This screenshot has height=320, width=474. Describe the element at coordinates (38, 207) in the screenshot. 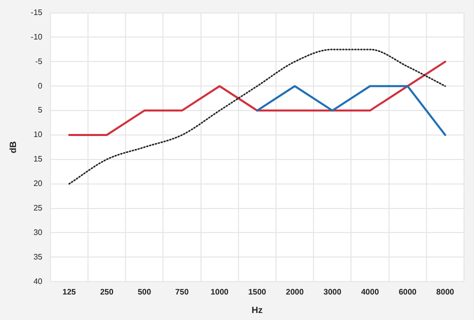

I see `y-tick-label: 25` at that location.